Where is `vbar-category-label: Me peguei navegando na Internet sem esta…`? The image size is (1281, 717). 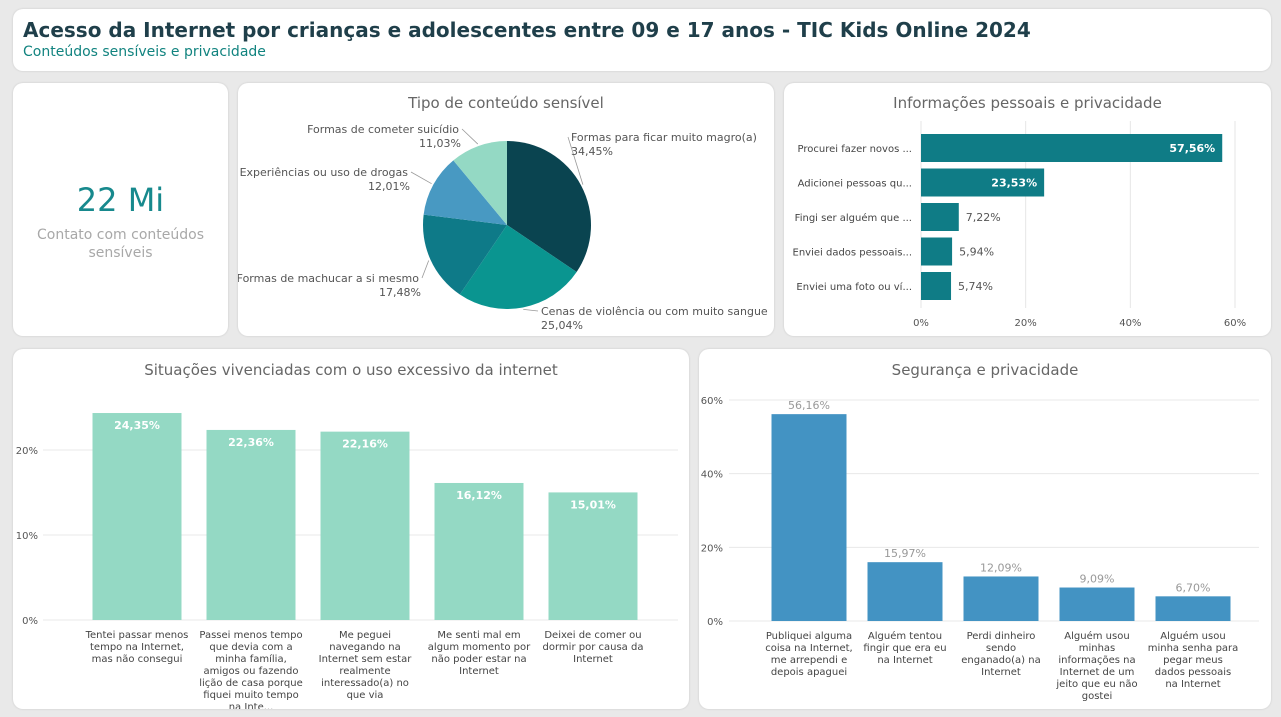 vbar-category-label: Me peguei navegando na Internet sem esta… is located at coordinates (365, 665).